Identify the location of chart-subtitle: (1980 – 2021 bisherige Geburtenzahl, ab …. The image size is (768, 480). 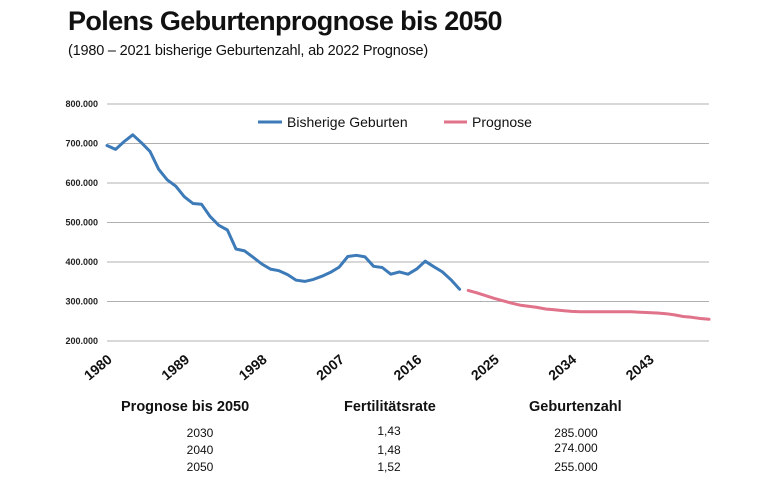
(248, 51).